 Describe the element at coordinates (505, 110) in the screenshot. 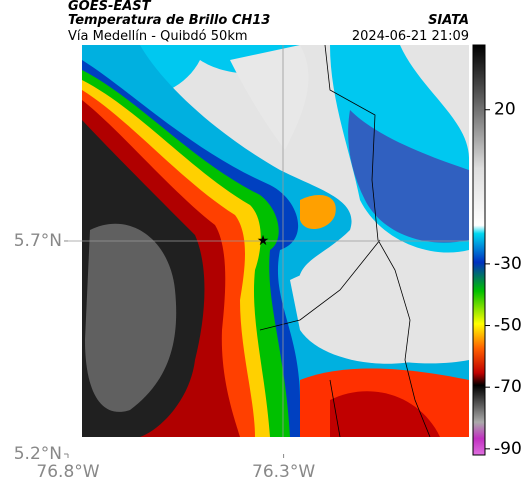

I see `colorbar-tick-label: 20` at that location.